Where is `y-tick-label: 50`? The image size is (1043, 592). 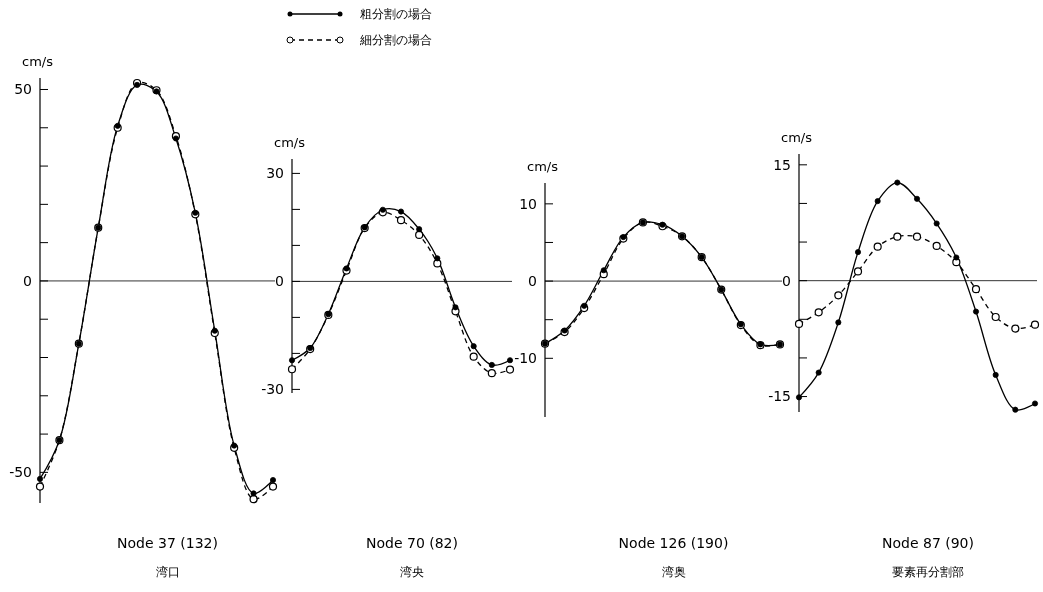
y-tick-label: 50 is located at coordinates (23, 89).